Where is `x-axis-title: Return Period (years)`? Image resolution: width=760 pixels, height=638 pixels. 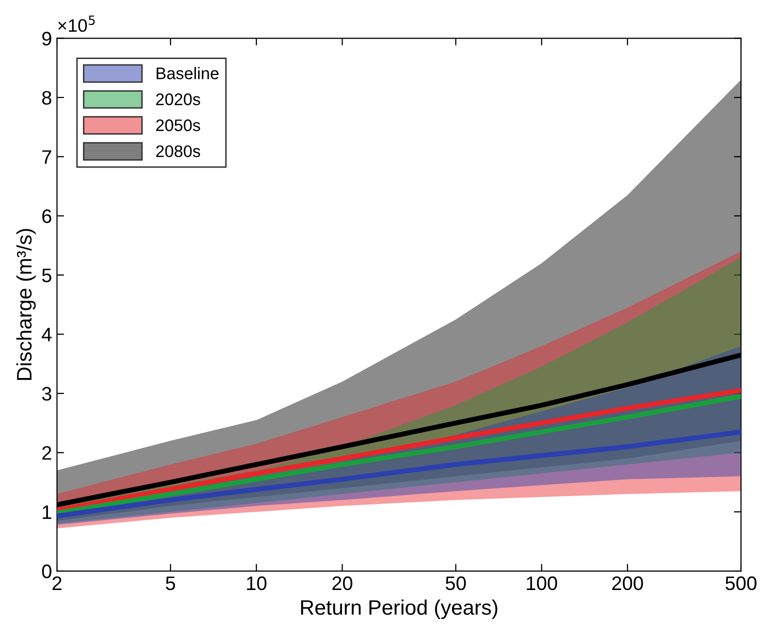
x-axis-title: Return Period (years) is located at coordinates (399, 609).